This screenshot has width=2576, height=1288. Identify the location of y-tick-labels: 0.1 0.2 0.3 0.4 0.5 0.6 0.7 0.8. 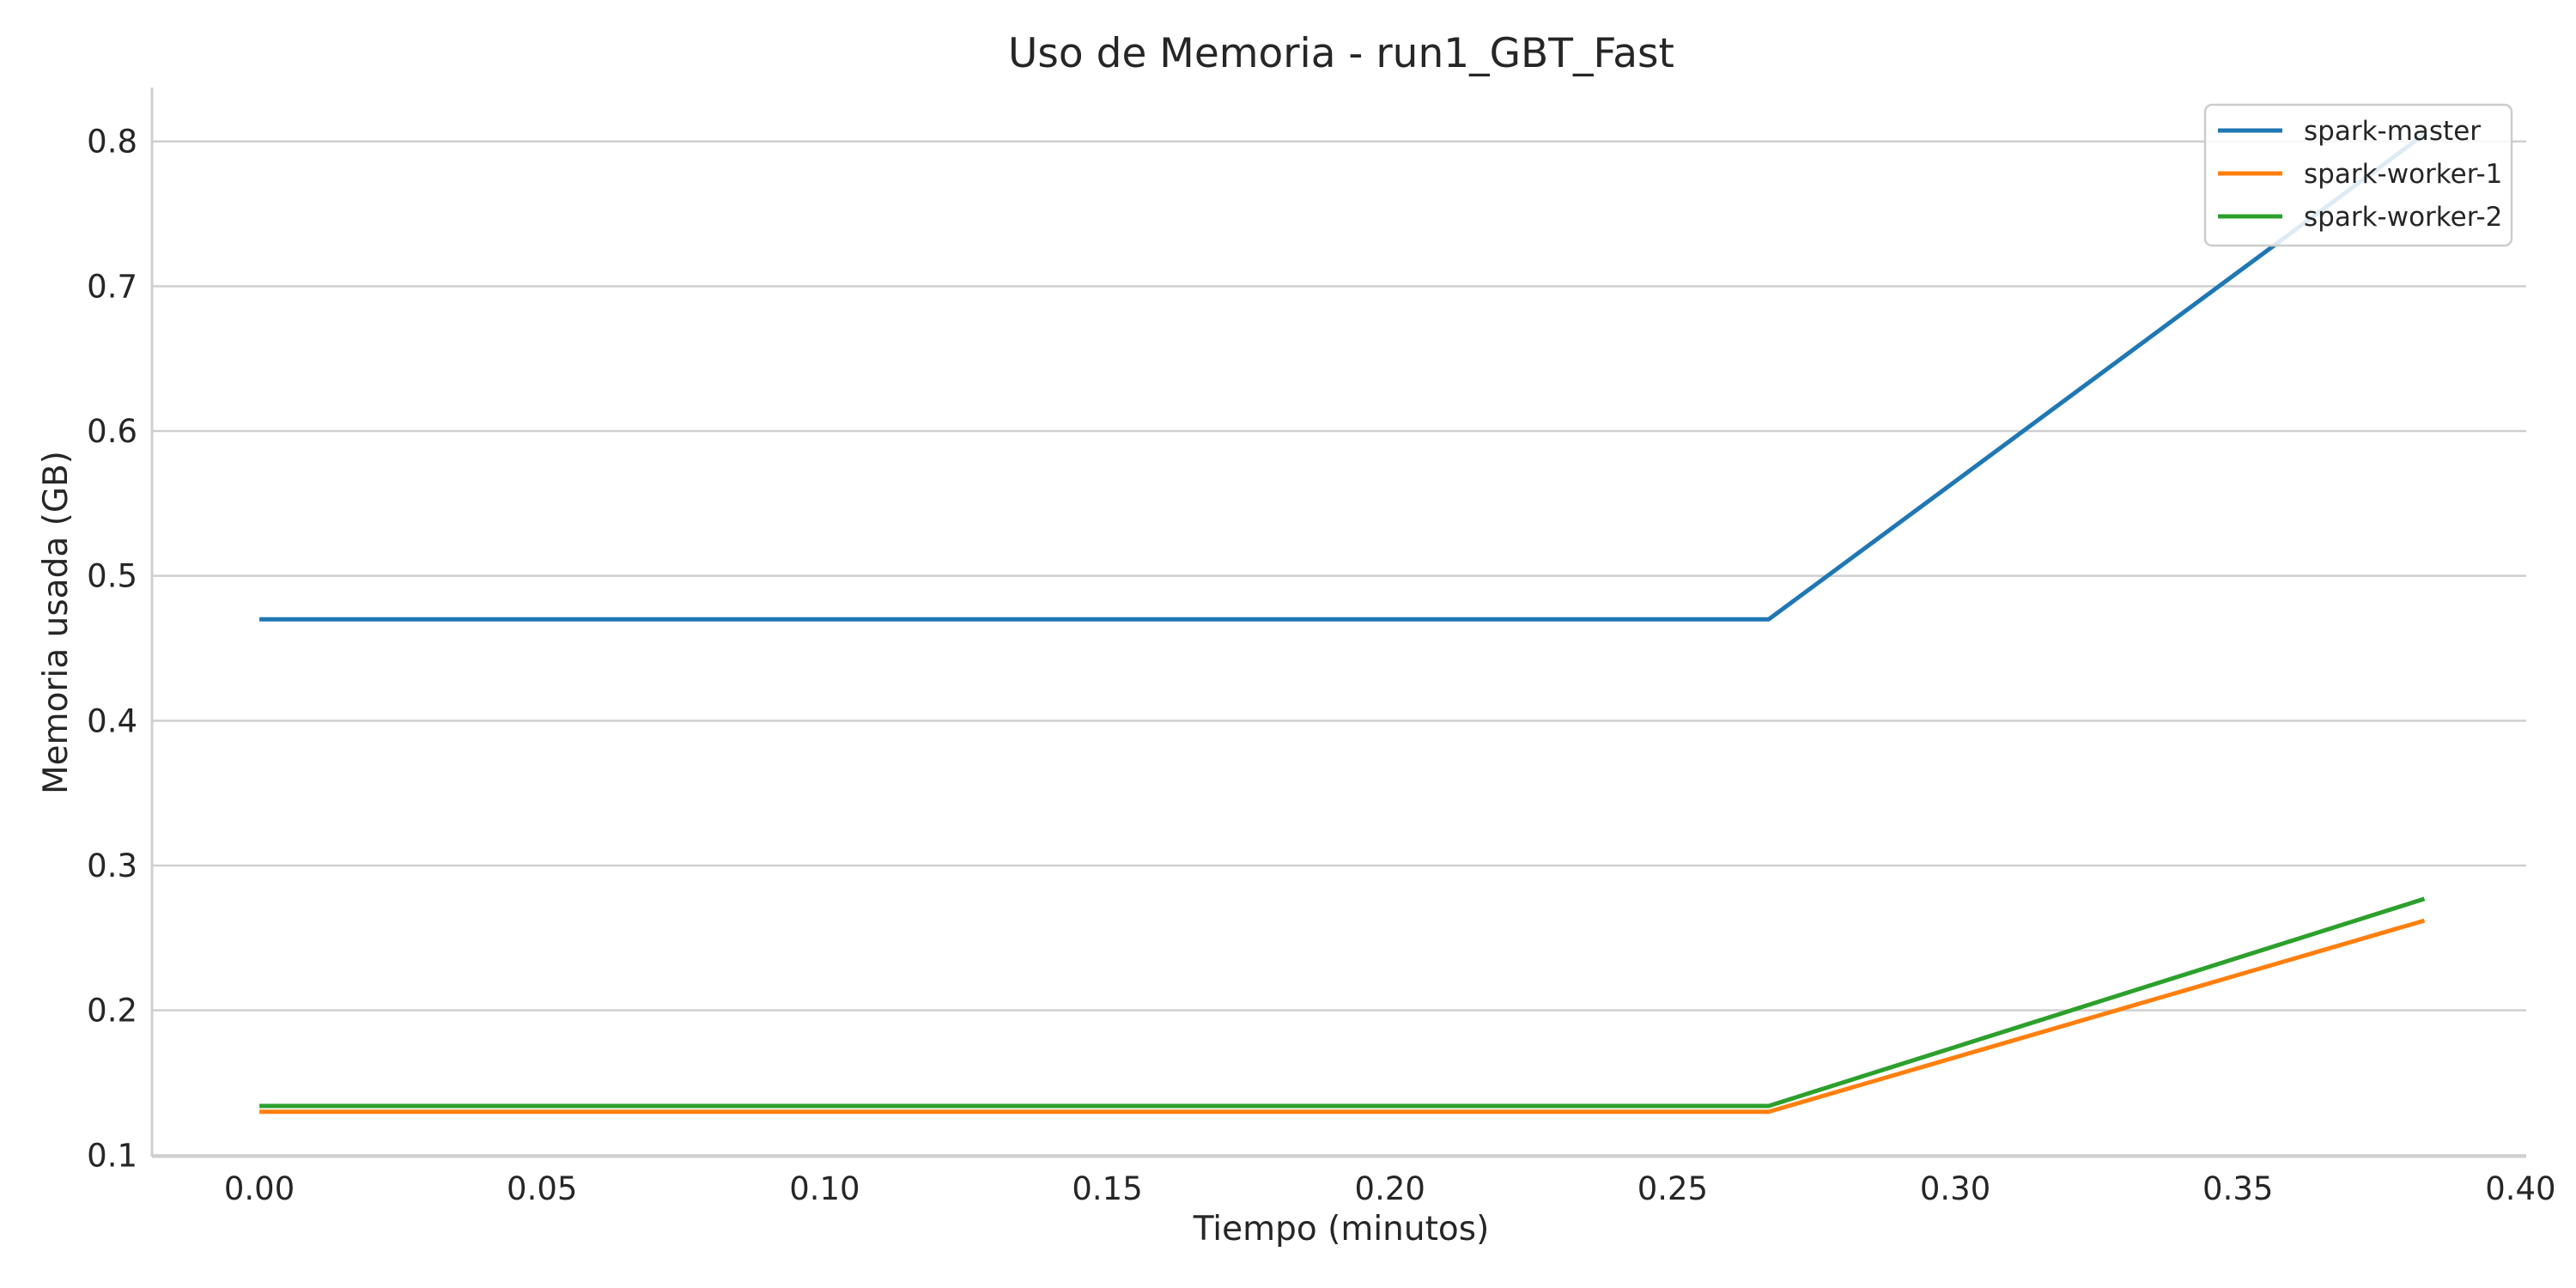
(112, 649).